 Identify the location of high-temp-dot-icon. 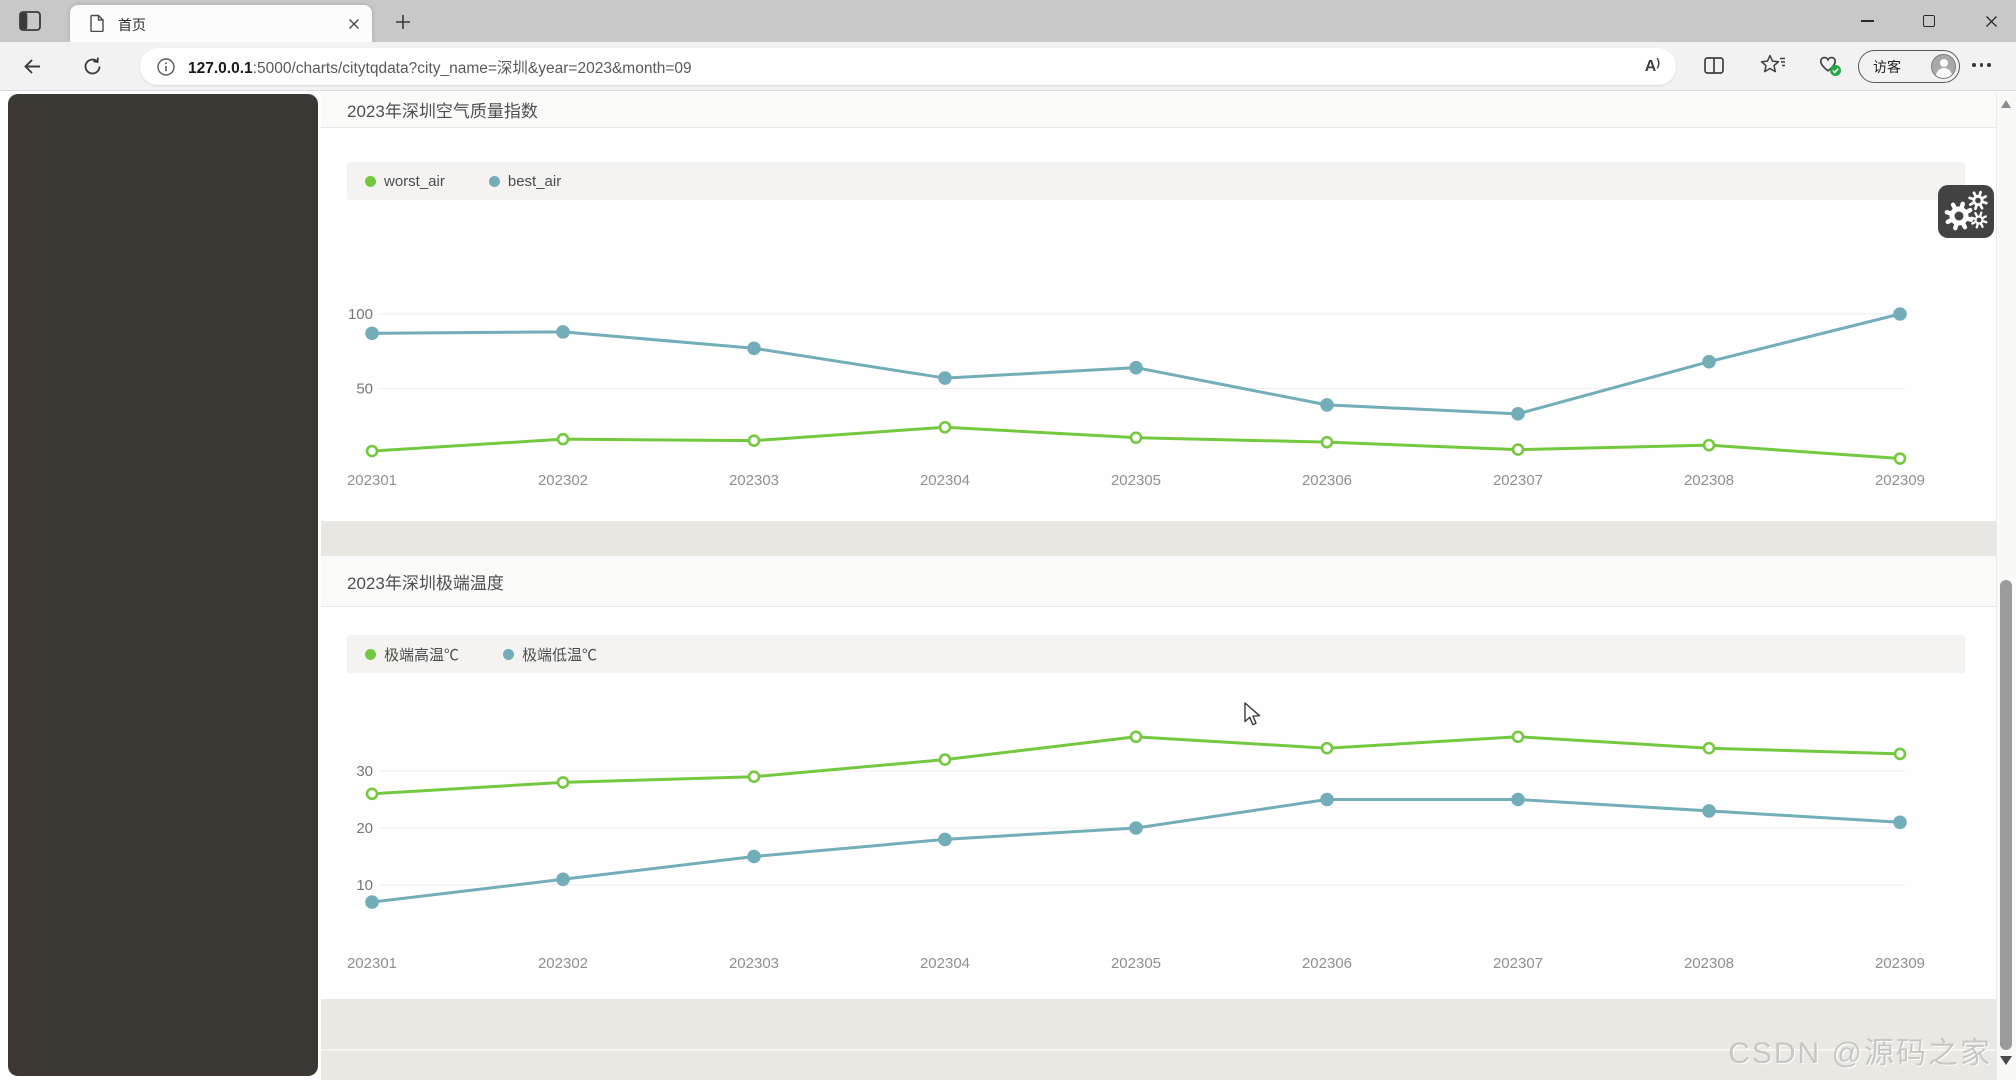
(370, 654).